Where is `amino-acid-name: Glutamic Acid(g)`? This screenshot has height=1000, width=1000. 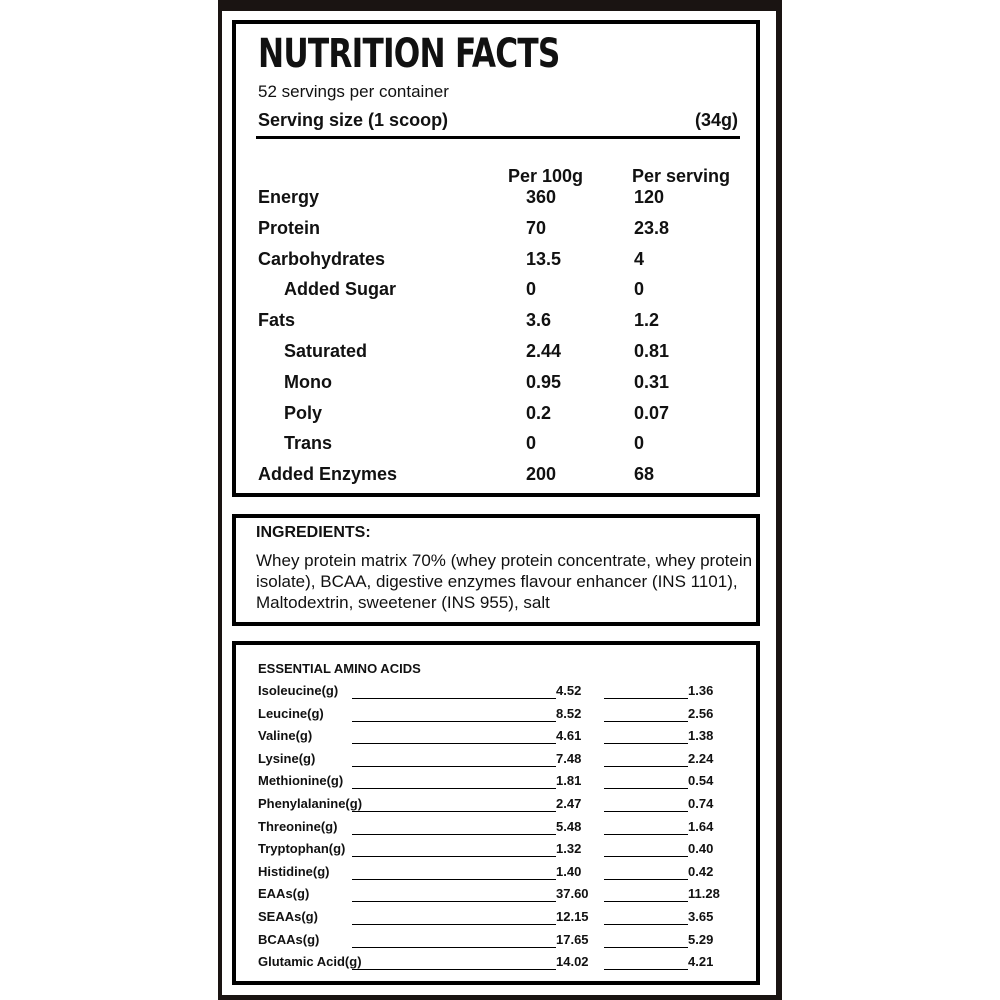 amino-acid-name: Glutamic Acid(g) is located at coordinates (310, 962).